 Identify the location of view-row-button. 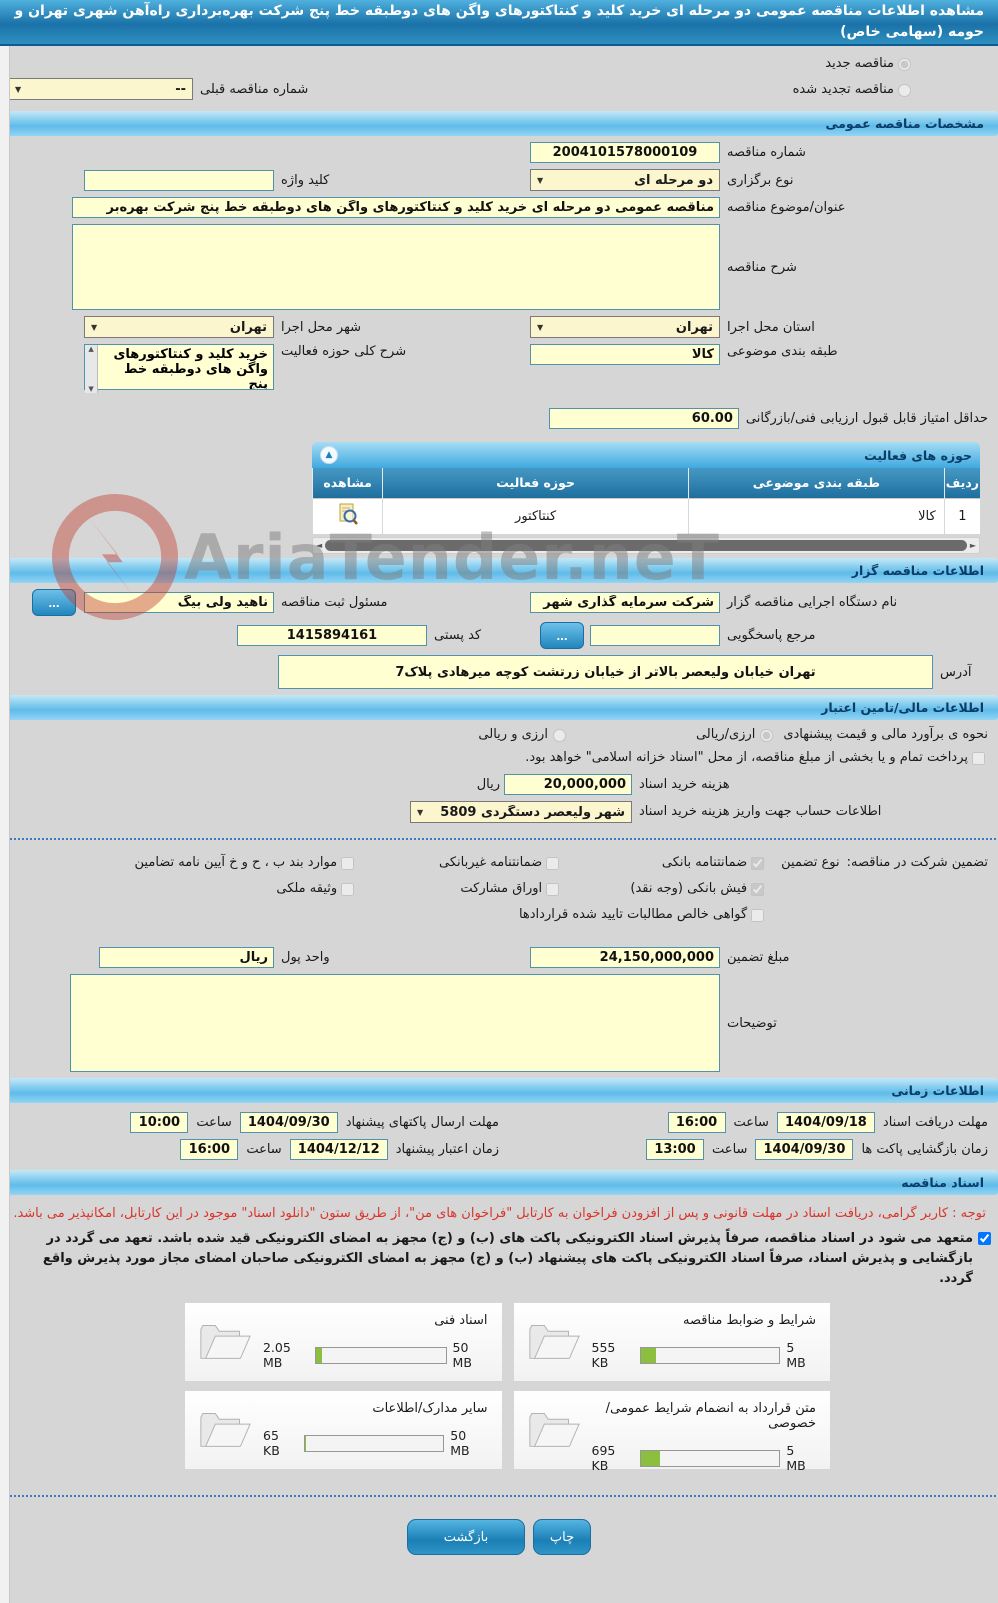
(347, 515).